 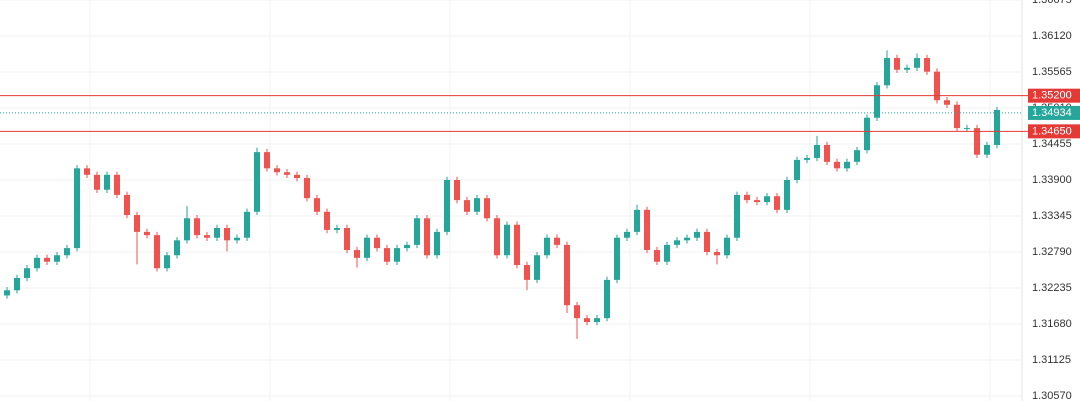 I want to click on y-tick-label: 1.36675, so click(x=1052, y=3).